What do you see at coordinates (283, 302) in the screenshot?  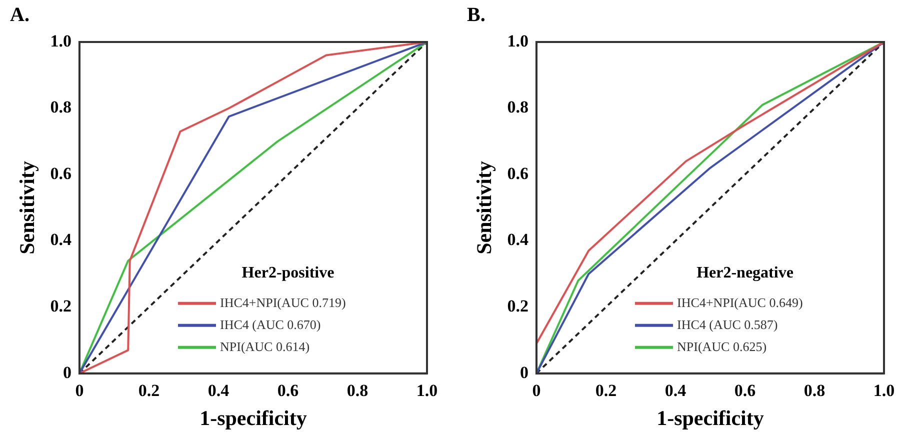 I see `legend-label: IHC4+NPI(AUC 0.719)` at bounding box center [283, 302].